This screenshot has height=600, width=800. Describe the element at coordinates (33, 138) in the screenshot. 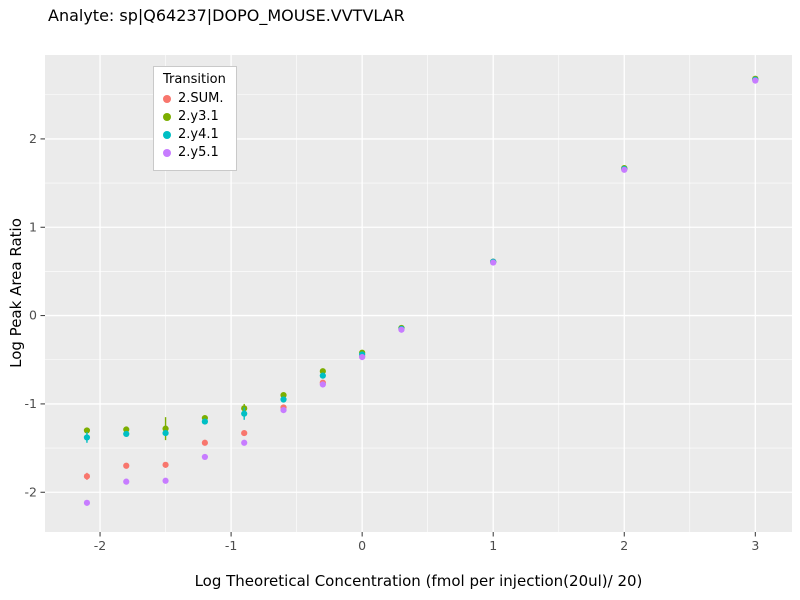

I see `y-tick-label: 2` at that location.